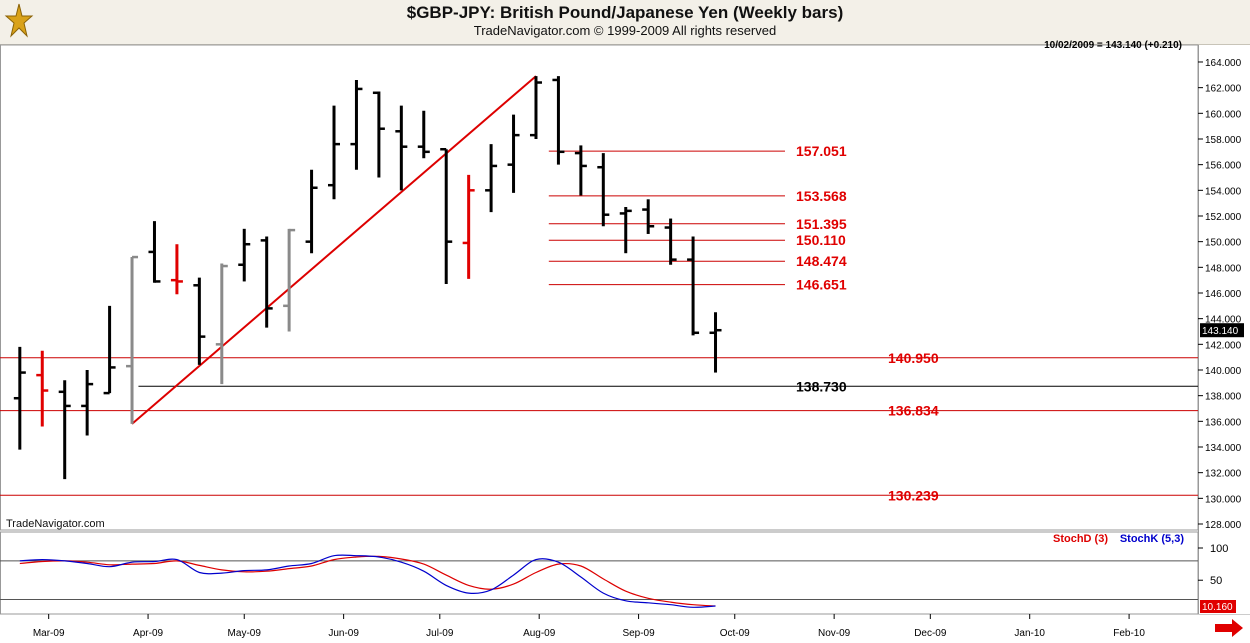 This screenshot has width=1250, height=643. I want to click on price-tick-label: 154.000, so click(1223, 191).